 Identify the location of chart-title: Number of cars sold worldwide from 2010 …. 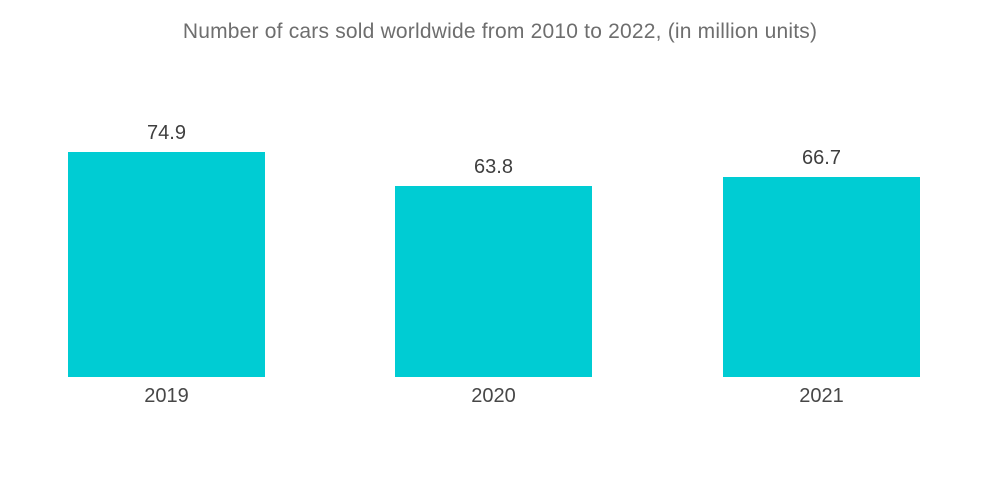
(500, 31).